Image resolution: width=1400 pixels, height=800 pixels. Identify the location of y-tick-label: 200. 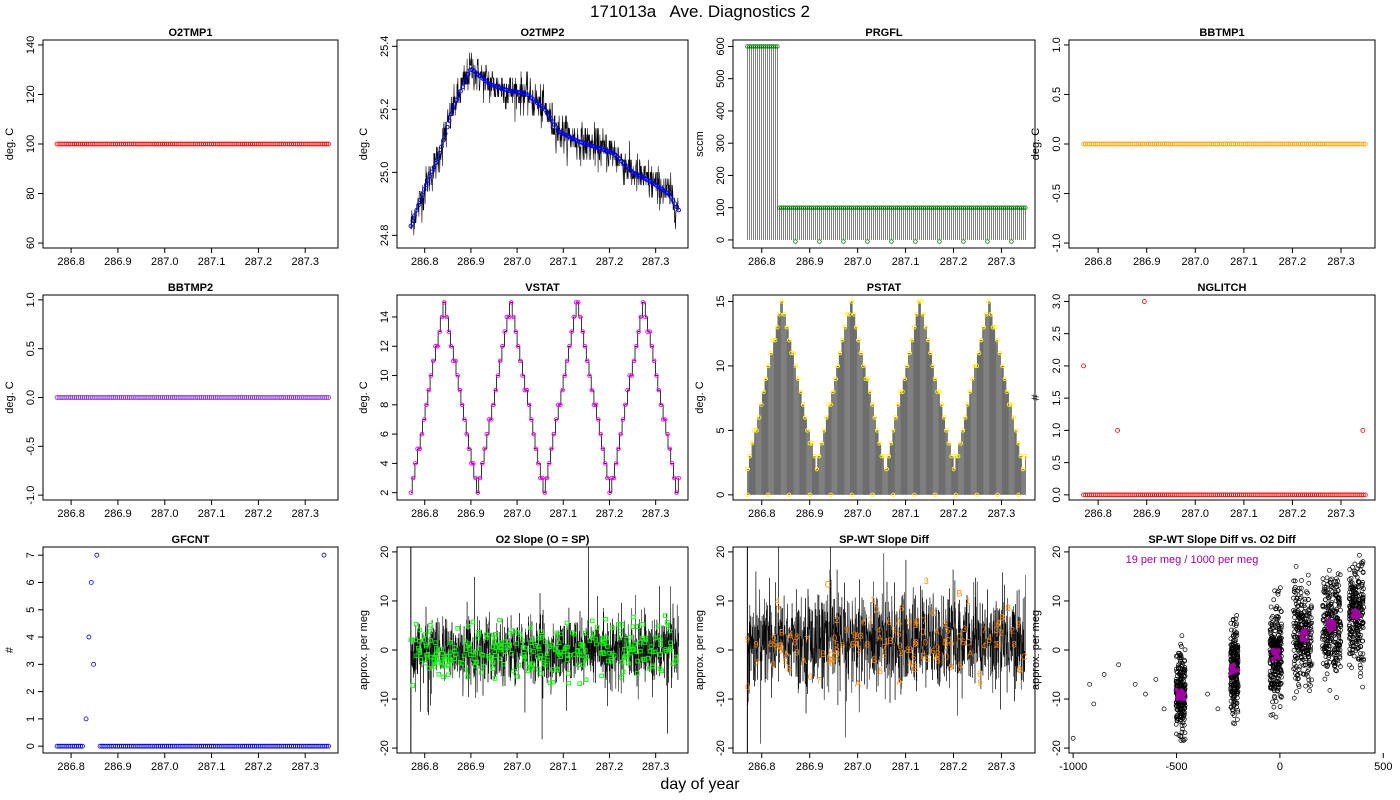
(721, 175).